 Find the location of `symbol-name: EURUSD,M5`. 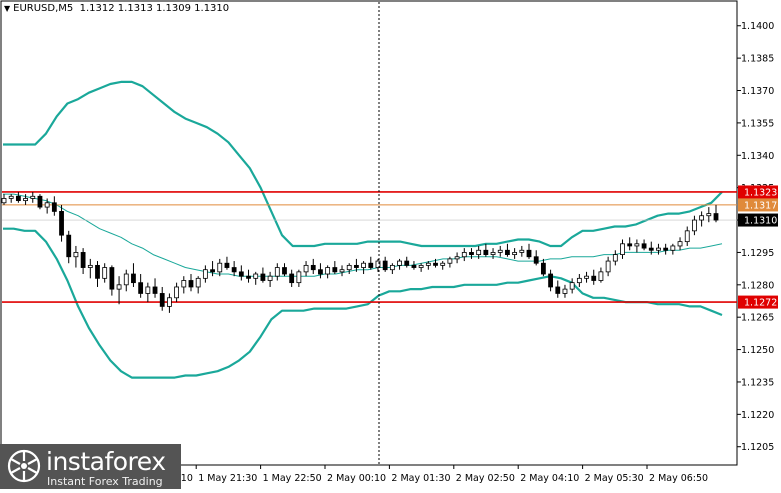

symbol-name: EURUSD,M5 is located at coordinates (43, 8).